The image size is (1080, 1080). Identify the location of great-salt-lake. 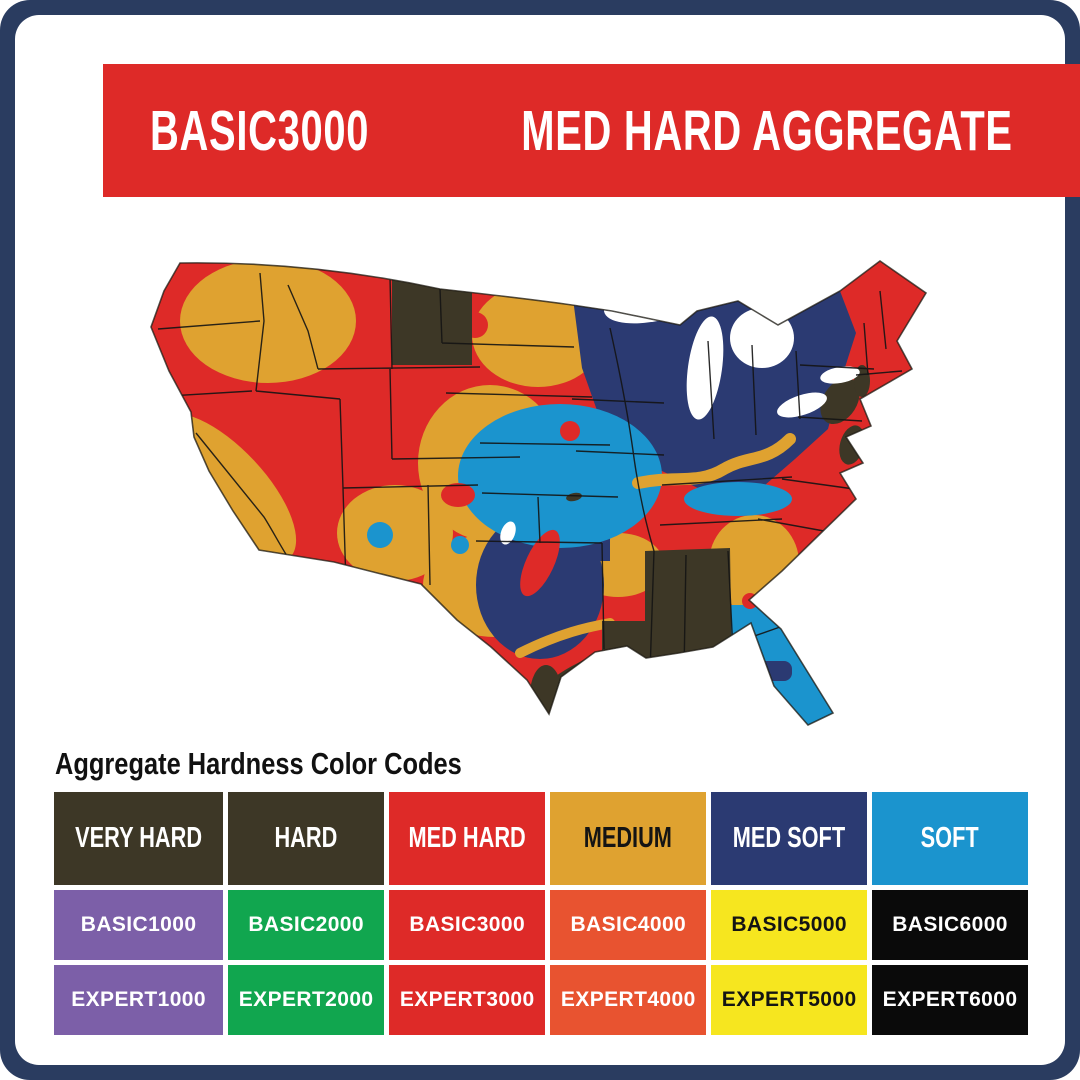
(508, 533).